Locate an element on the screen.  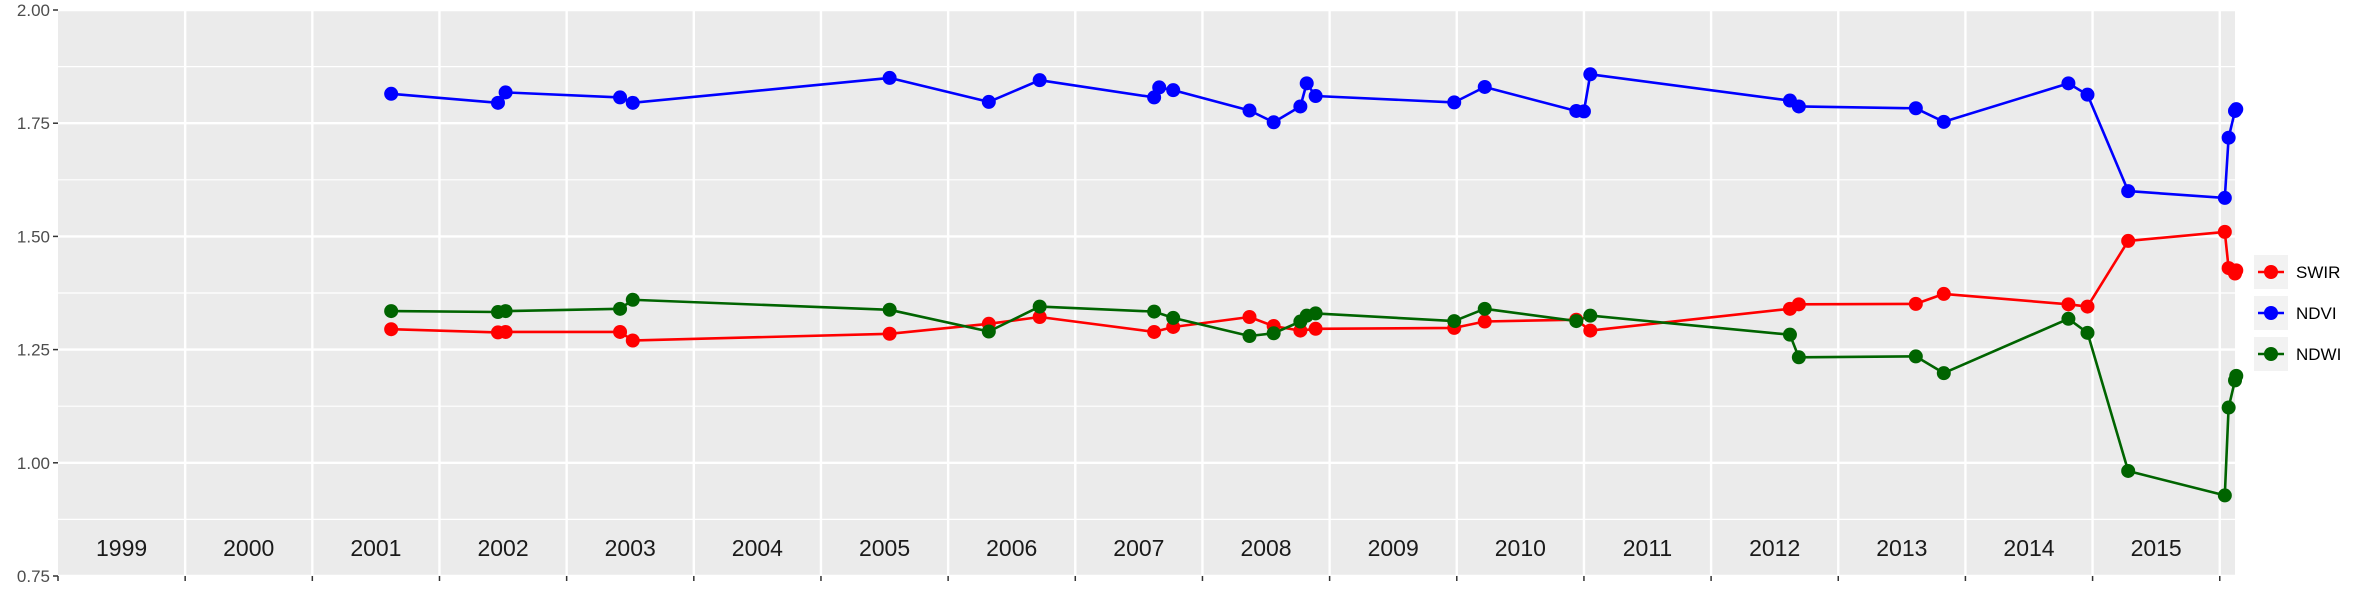
x-tick-label: 2010 is located at coordinates (1520, 548).